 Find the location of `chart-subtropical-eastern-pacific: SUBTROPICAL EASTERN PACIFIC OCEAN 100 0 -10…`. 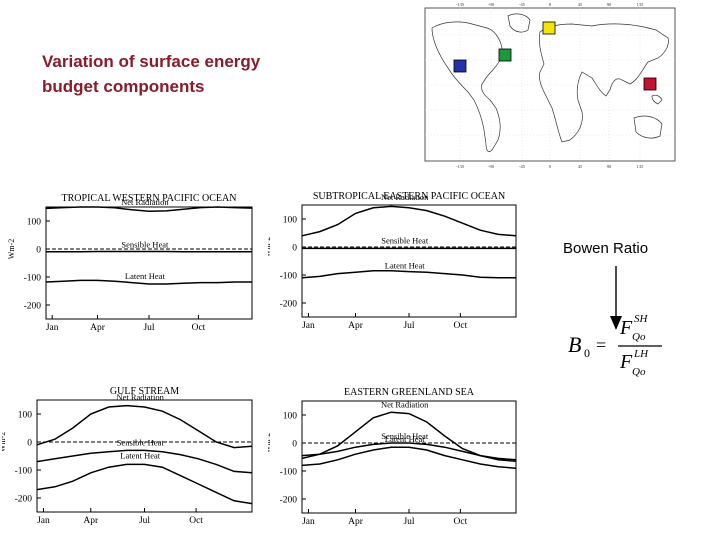

chart-subtropical-eastern-pacific: SUBTROPICAL EASTERN PACIFIC OCEAN 100 0 -10… is located at coordinates (392, 261).